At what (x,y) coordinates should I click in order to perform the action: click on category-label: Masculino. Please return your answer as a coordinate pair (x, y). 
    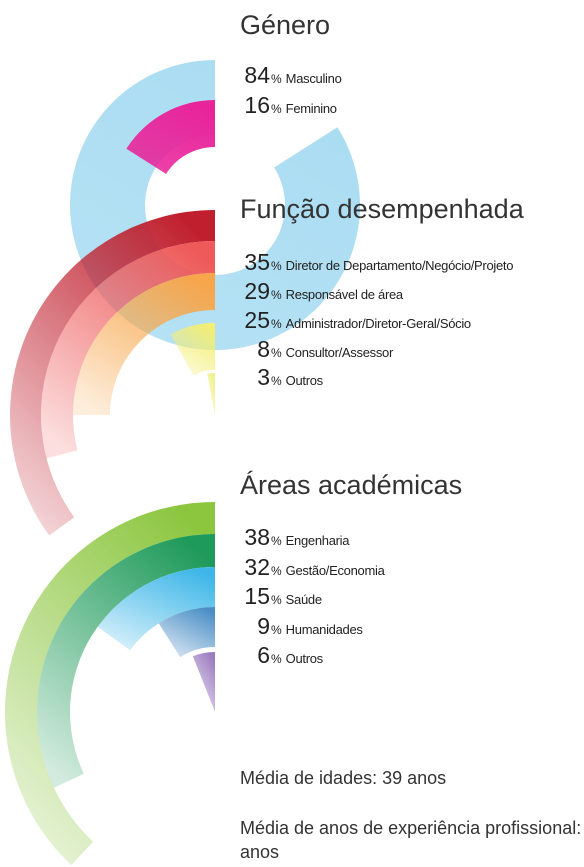
    Looking at the image, I should click on (313, 78).